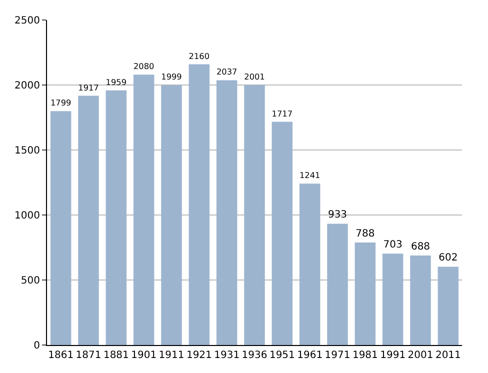 This screenshot has height=373, width=488. What do you see at coordinates (365, 355) in the screenshot?
I see `x-tick-label: 1981` at bounding box center [365, 355].